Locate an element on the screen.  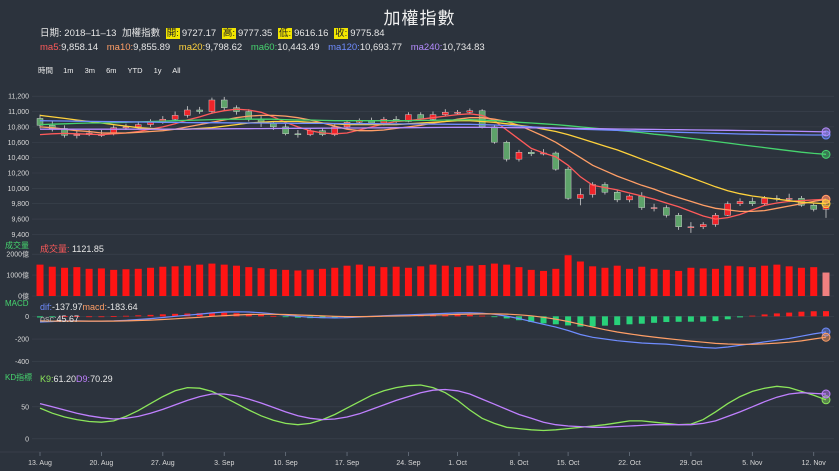
price-tick-label: 9,400 is located at coordinates (20, 235).